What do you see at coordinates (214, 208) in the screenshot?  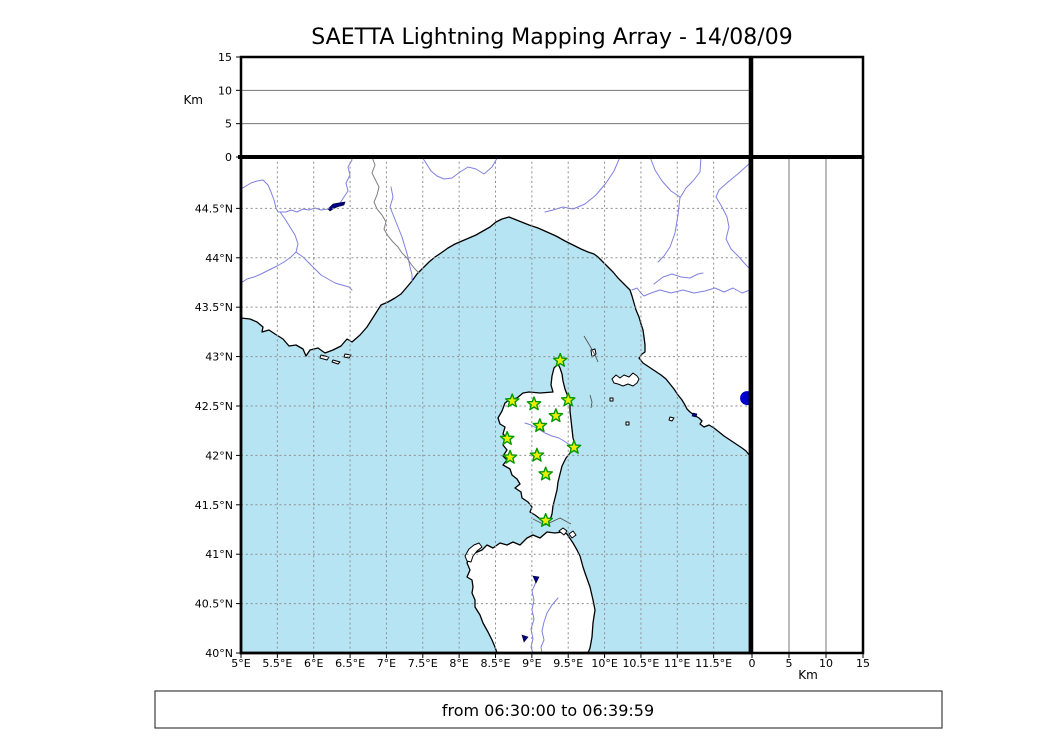 I see `lat-tick-label: 44.5°N` at bounding box center [214, 208].